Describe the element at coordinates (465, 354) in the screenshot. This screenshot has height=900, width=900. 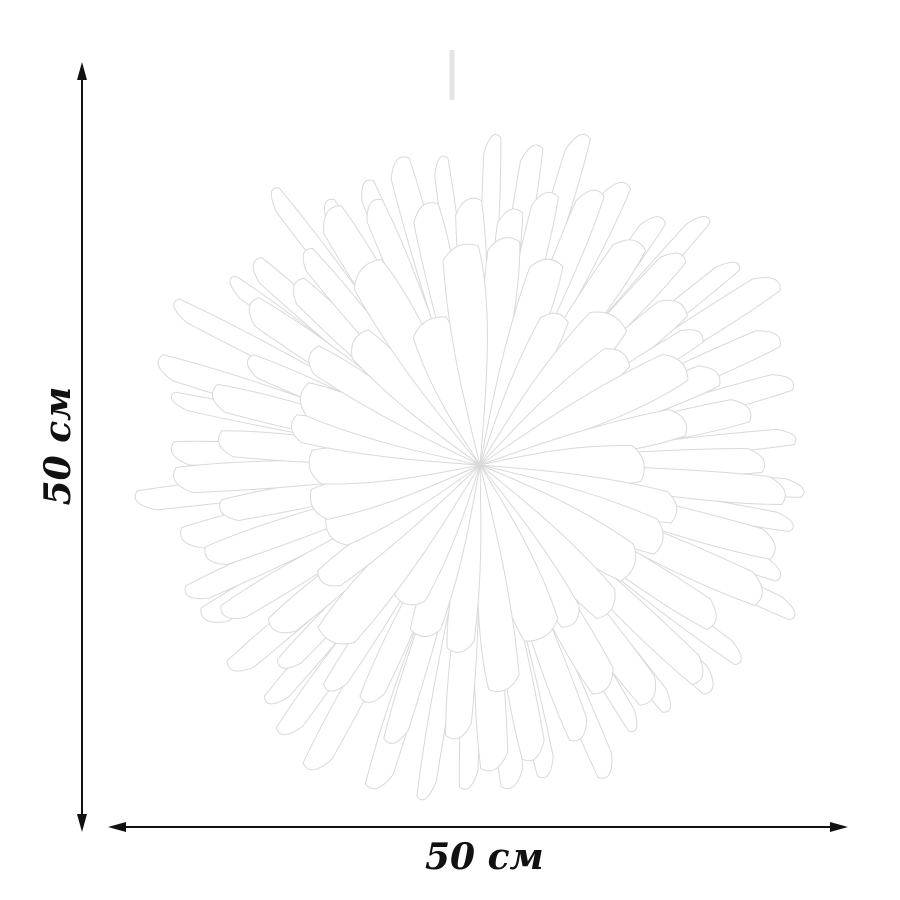
I see `petal` at that location.